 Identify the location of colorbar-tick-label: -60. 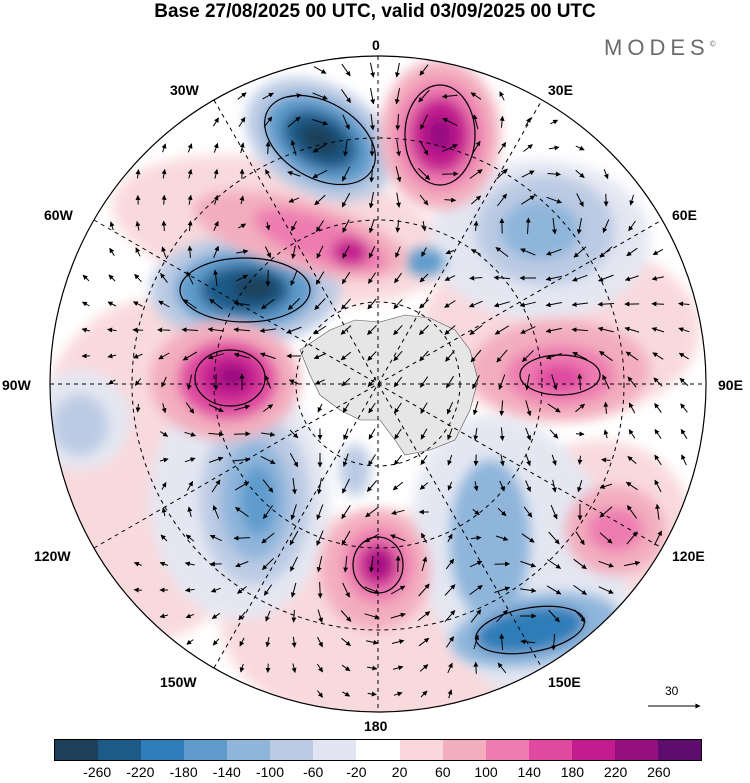
(313, 772).